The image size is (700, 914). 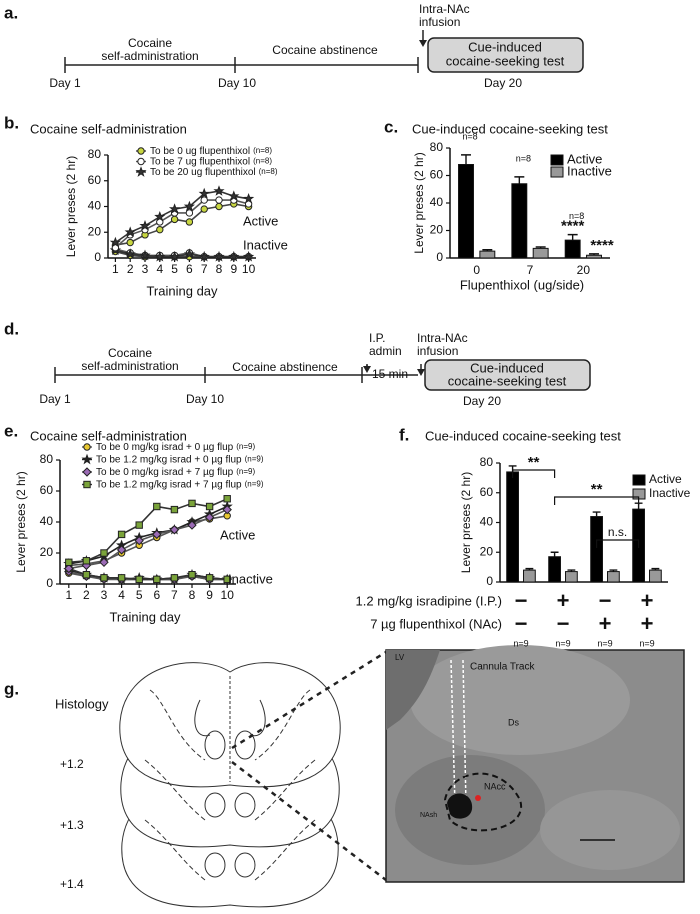 I want to click on day-label: Day 1, so click(x=55, y=399).